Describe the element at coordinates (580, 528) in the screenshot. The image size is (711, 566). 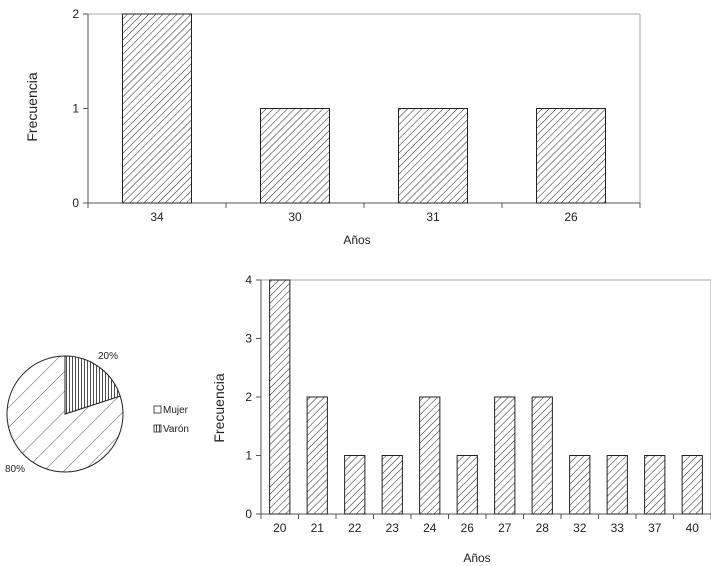
I see `x-tick-label: 32` at that location.